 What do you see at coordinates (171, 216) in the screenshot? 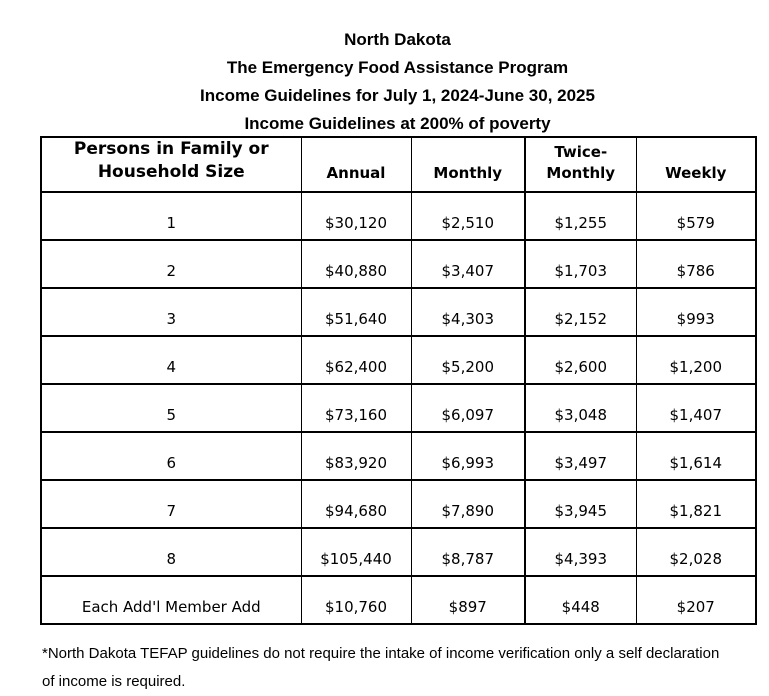
I see `row-label: 1` at bounding box center [171, 216].